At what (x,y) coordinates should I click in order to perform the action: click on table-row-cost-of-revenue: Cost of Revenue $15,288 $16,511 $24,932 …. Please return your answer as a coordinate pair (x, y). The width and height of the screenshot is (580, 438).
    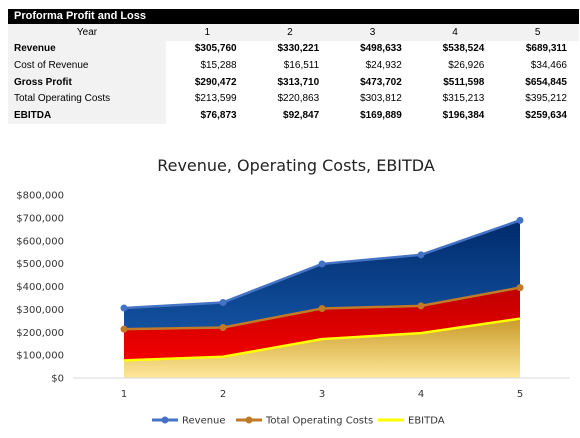
    Looking at the image, I should click on (293, 65).